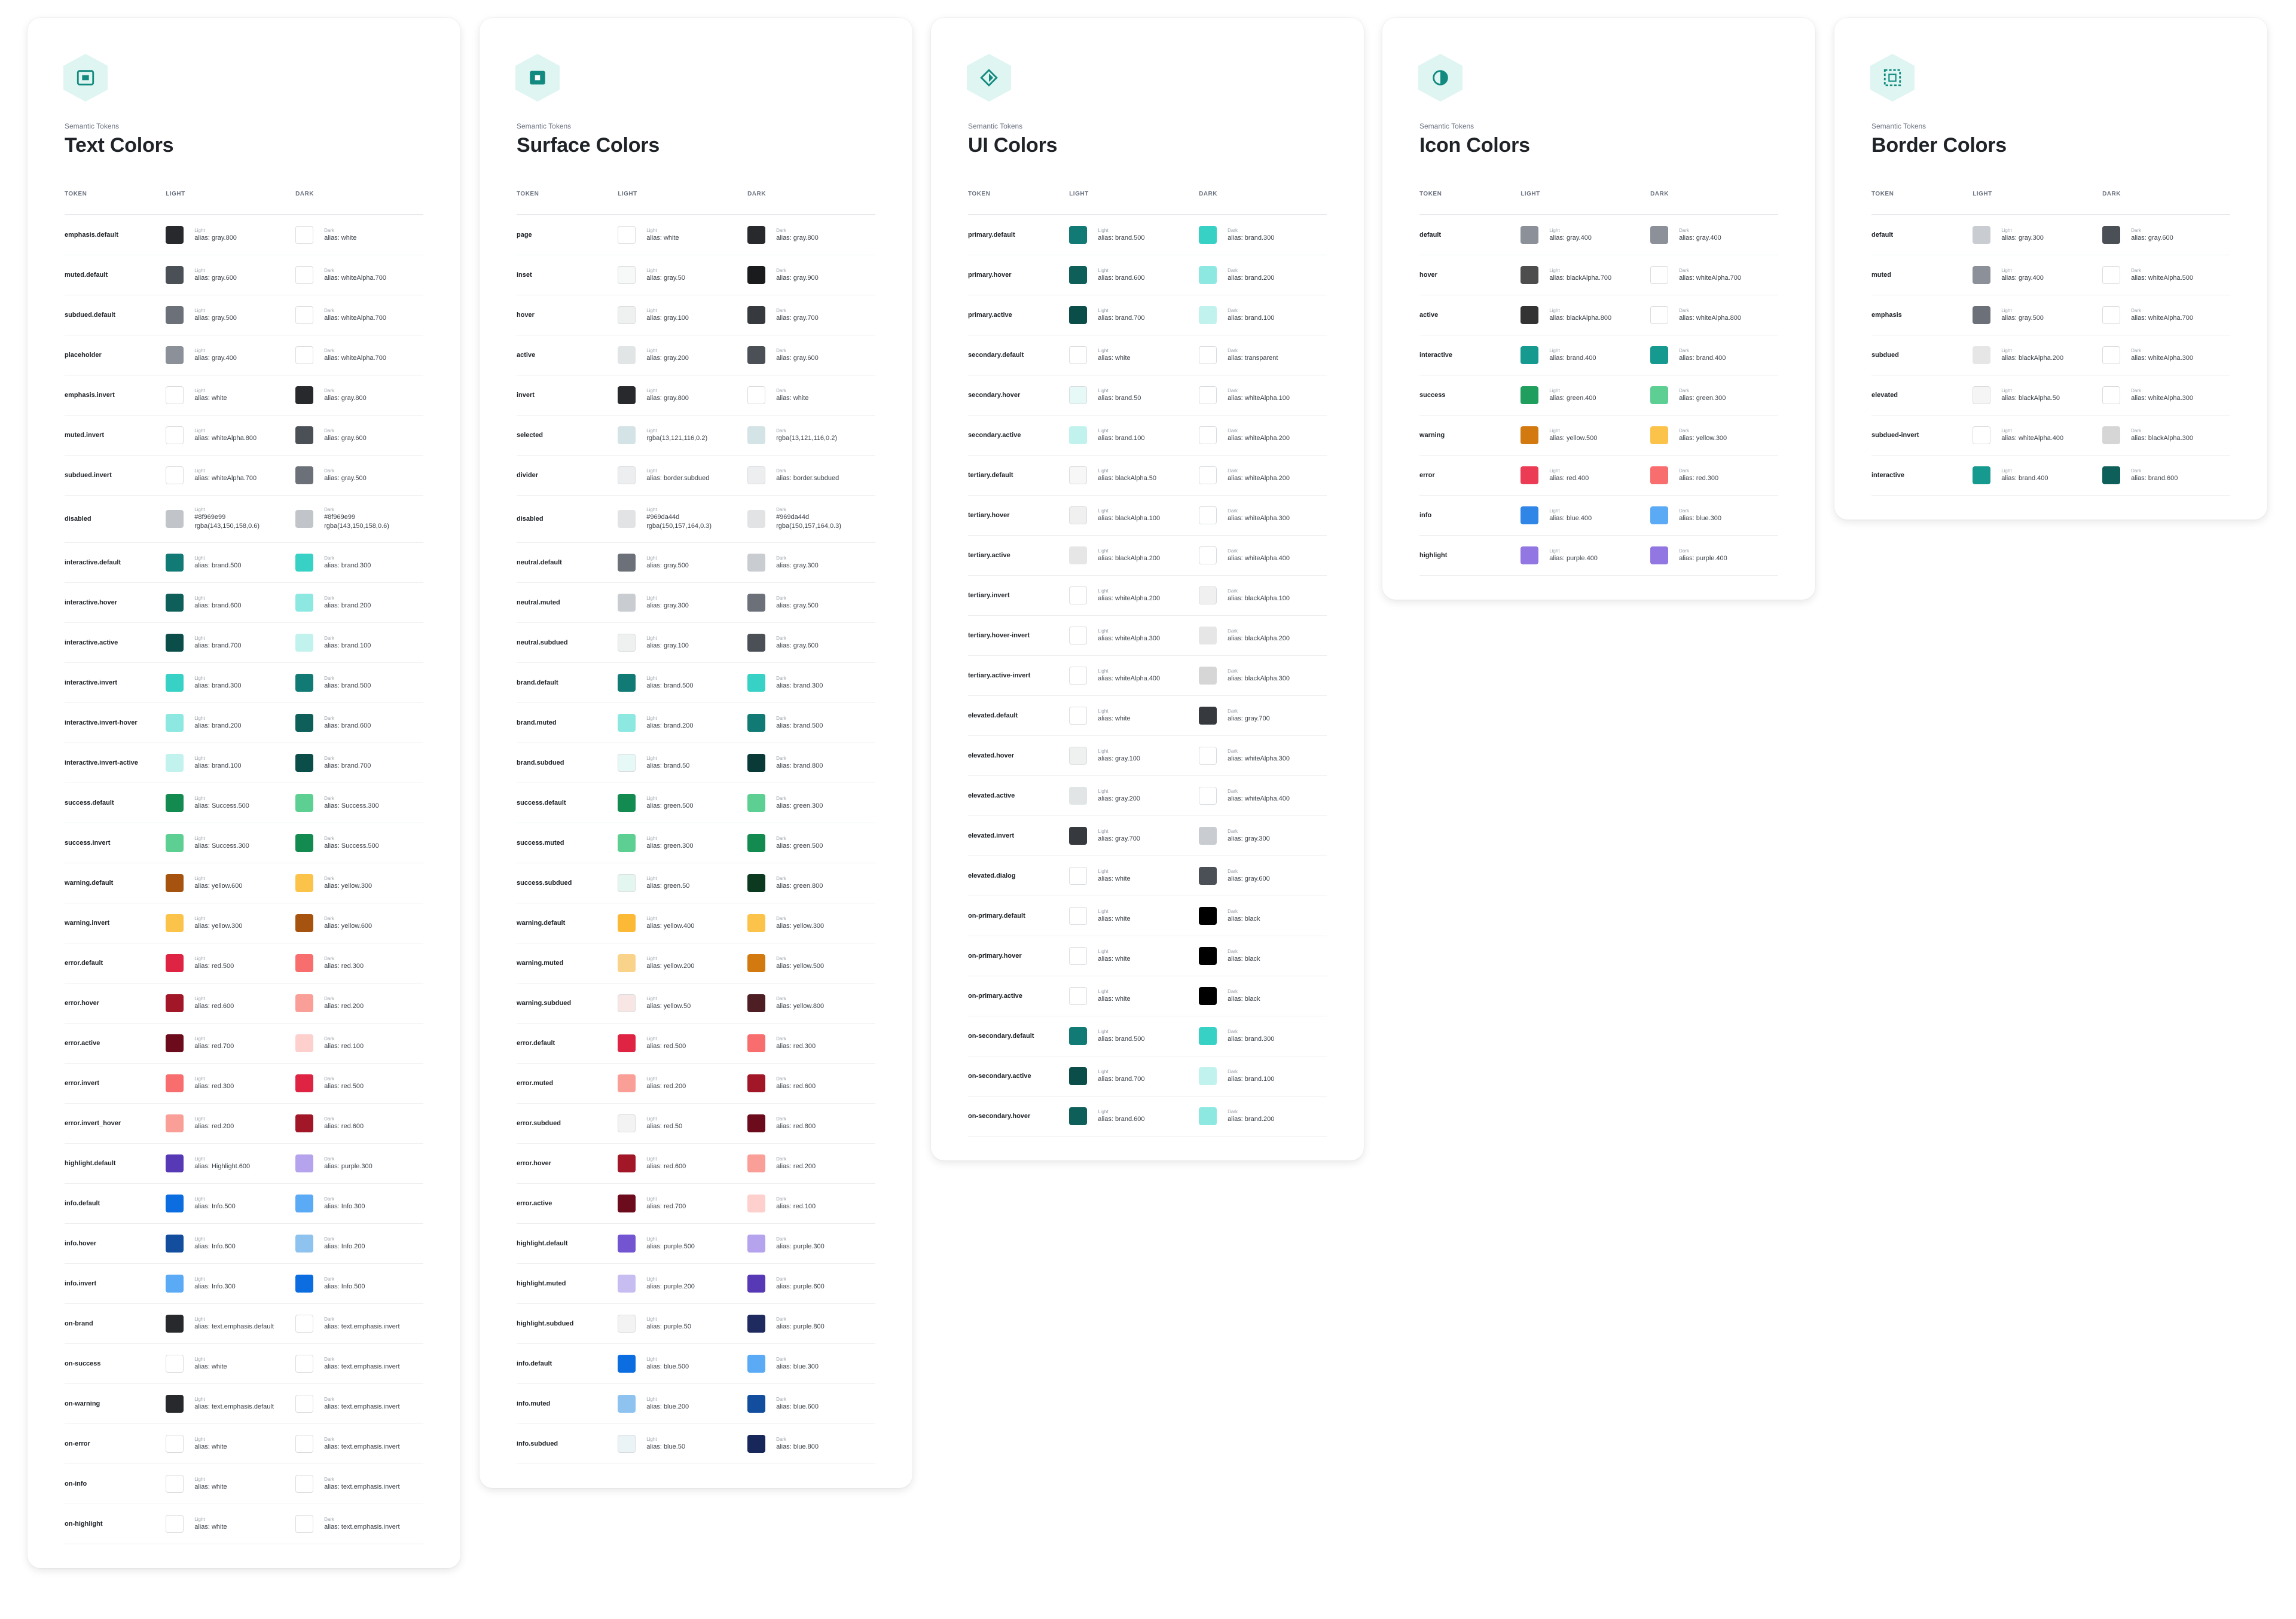 The height and width of the screenshot is (1619, 2296). What do you see at coordinates (797, 565) in the screenshot?
I see `alias-value: alias: gray.300` at bounding box center [797, 565].